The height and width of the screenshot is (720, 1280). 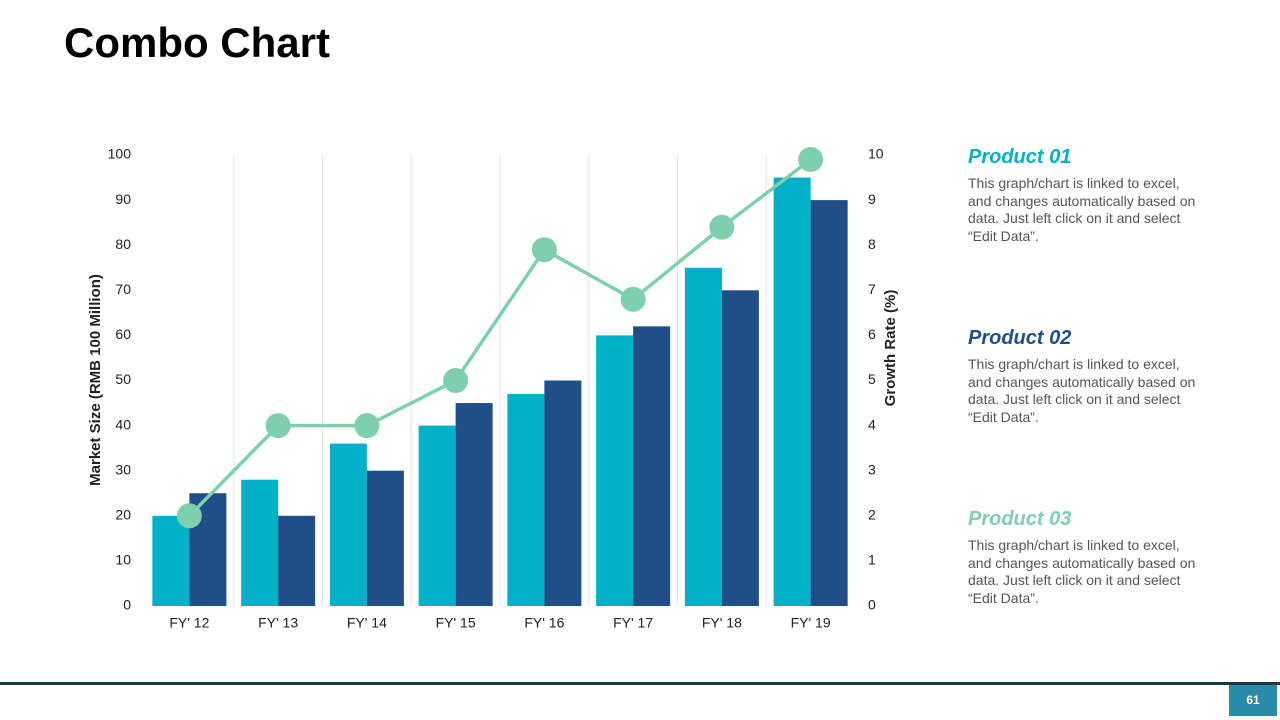 I want to click on footer-line, so click(x=640, y=683).